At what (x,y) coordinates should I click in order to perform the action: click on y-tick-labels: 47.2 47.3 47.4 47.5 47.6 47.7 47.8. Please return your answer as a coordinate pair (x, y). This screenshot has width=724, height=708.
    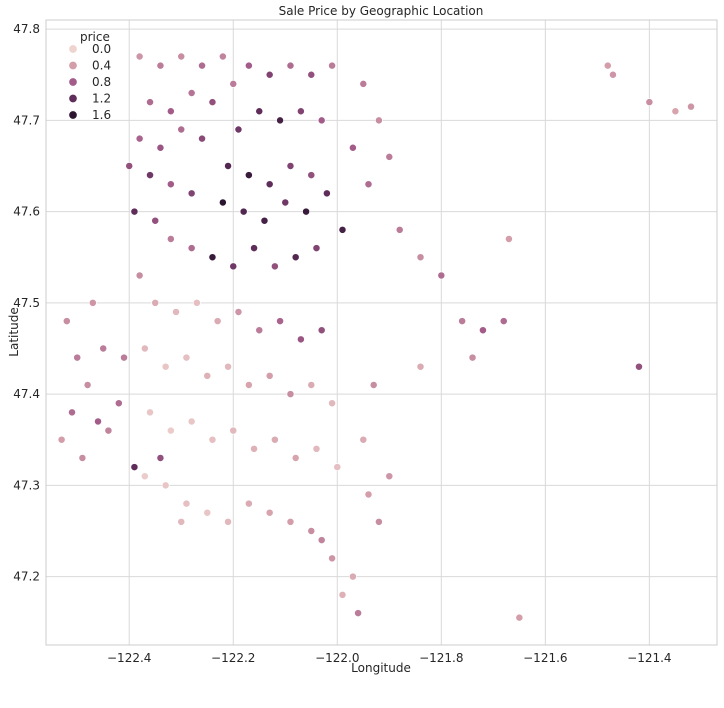
    Looking at the image, I should click on (26, 302).